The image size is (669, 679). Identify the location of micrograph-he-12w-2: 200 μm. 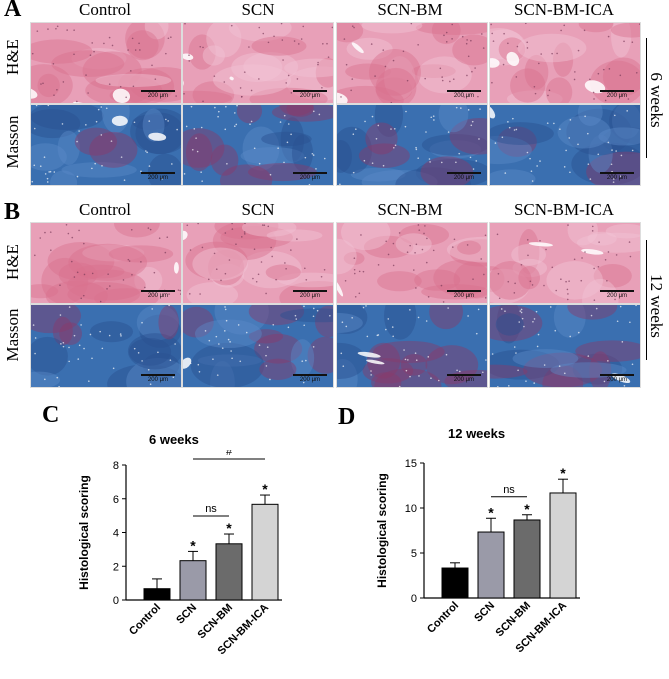
(412, 263).